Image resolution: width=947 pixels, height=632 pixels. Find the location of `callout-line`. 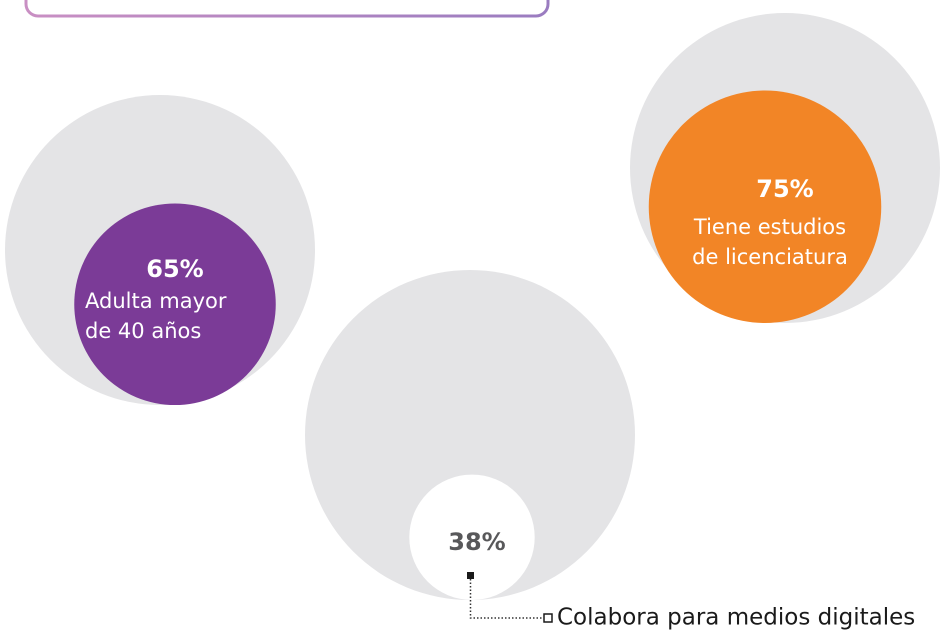

callout-line is located at coordinates (506, 599).